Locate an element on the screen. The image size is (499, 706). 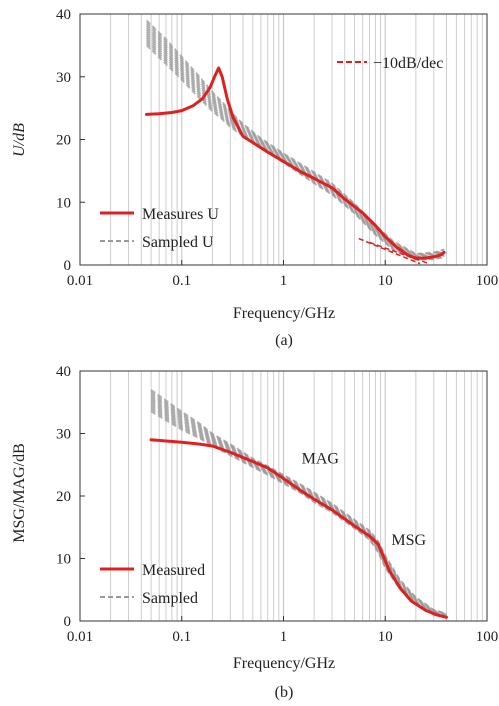
legend-label-measured: Measured is located at coordinates (173, 570).